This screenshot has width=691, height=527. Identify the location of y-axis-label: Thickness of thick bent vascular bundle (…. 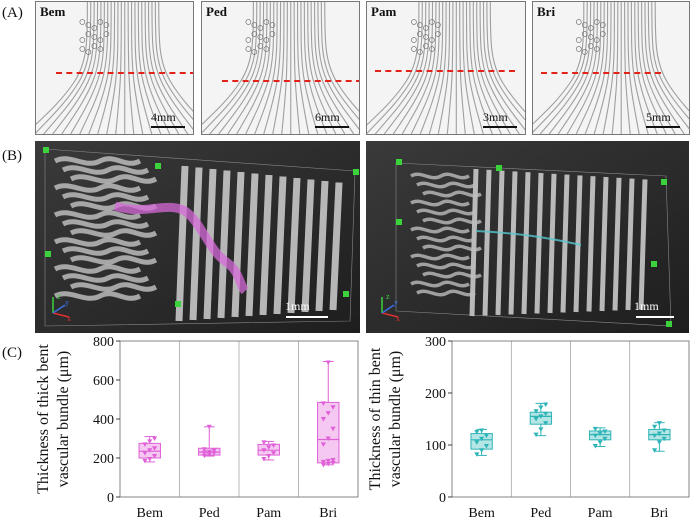
(53, 419).